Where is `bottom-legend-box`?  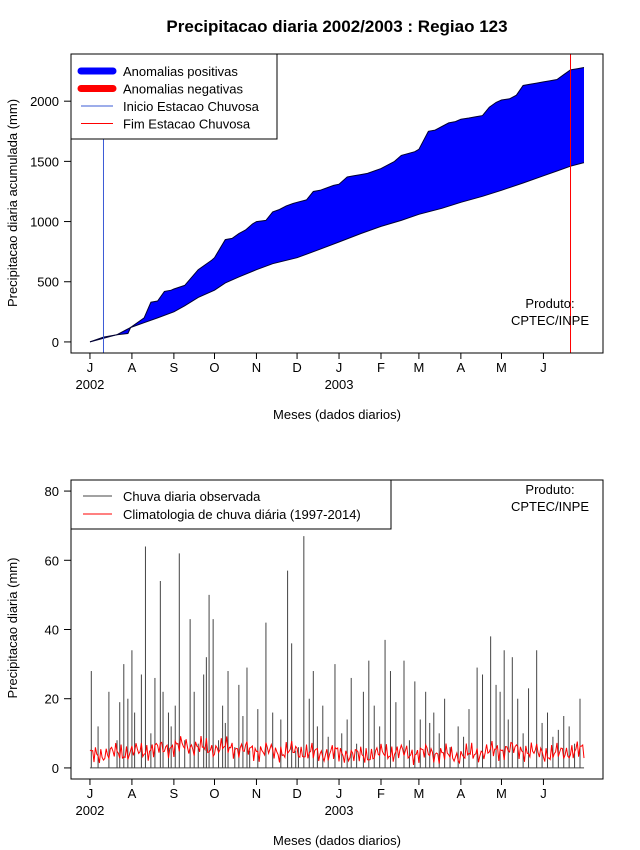
bottom-legend-box is located at coordinates (231, 504).